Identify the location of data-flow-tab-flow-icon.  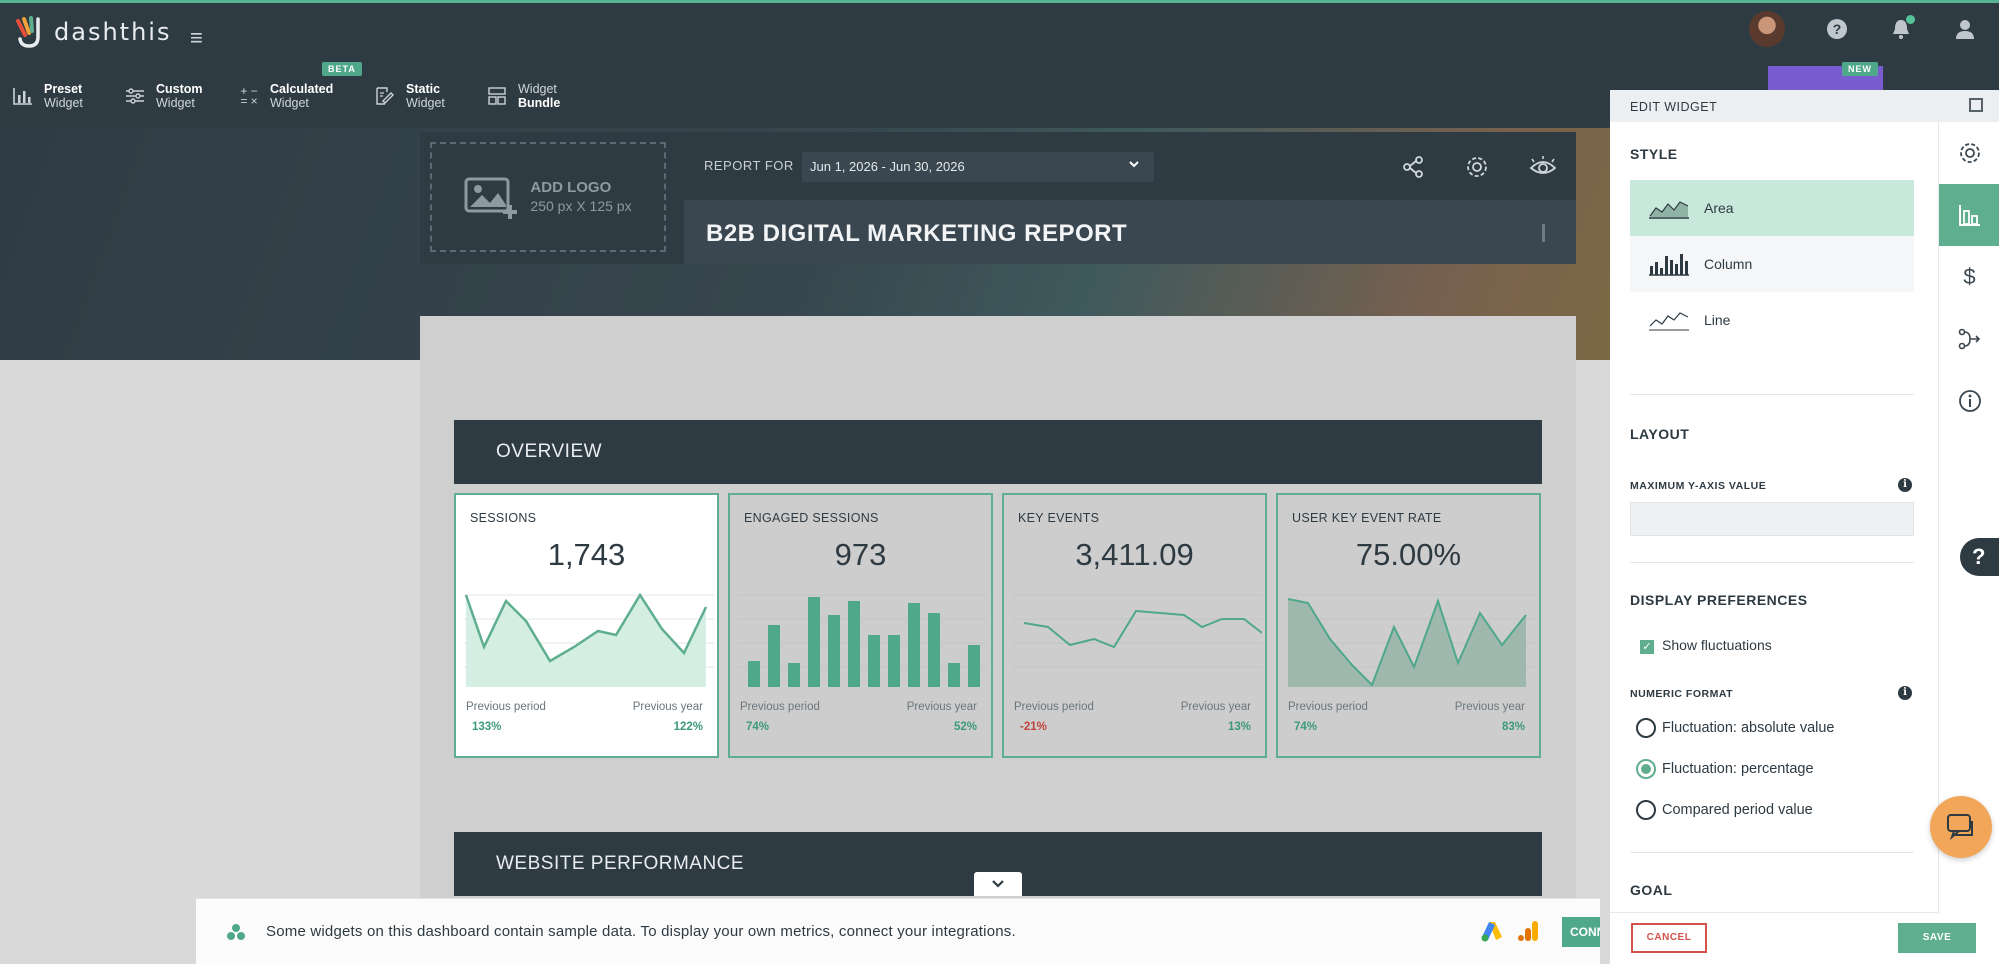
(1969, 339).